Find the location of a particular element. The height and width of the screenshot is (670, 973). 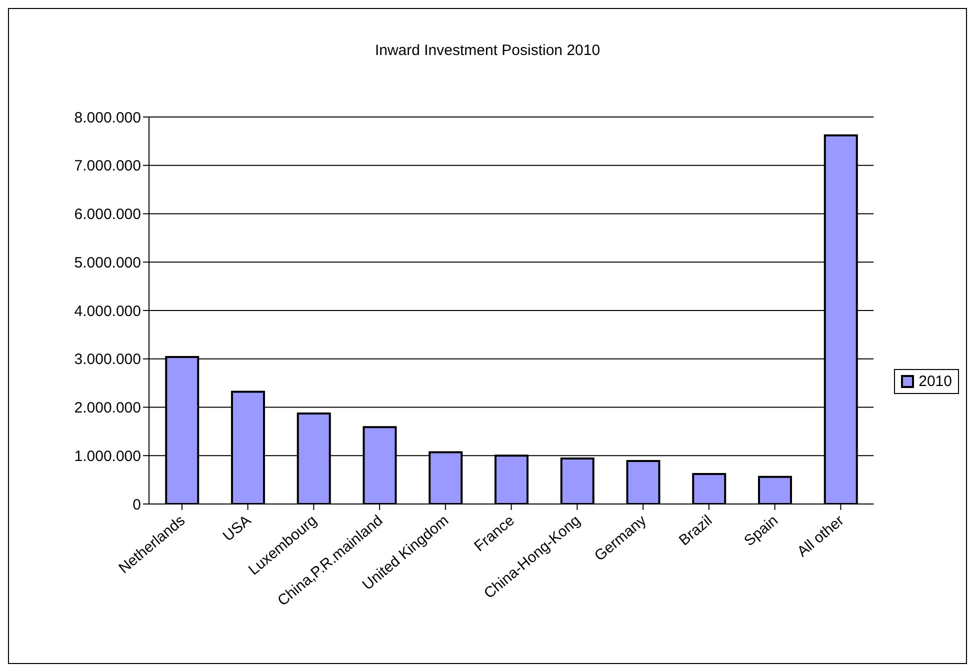

y-tick-label: 5.000.000 is located at coordinates (107, 263).